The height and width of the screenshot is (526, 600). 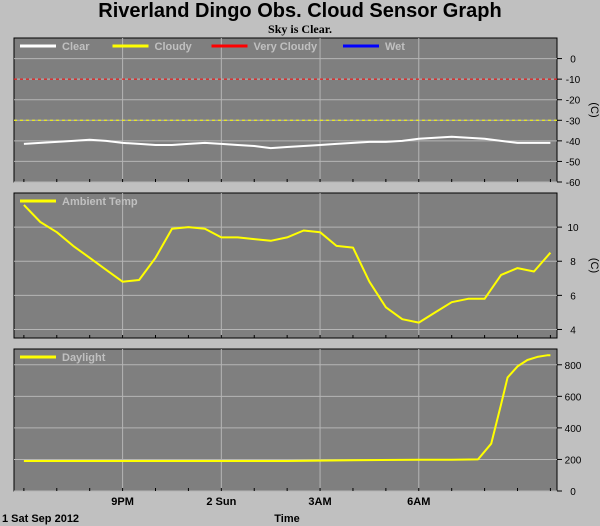 I want to click on legend-label: Daylight, so click(x=84, y=358).